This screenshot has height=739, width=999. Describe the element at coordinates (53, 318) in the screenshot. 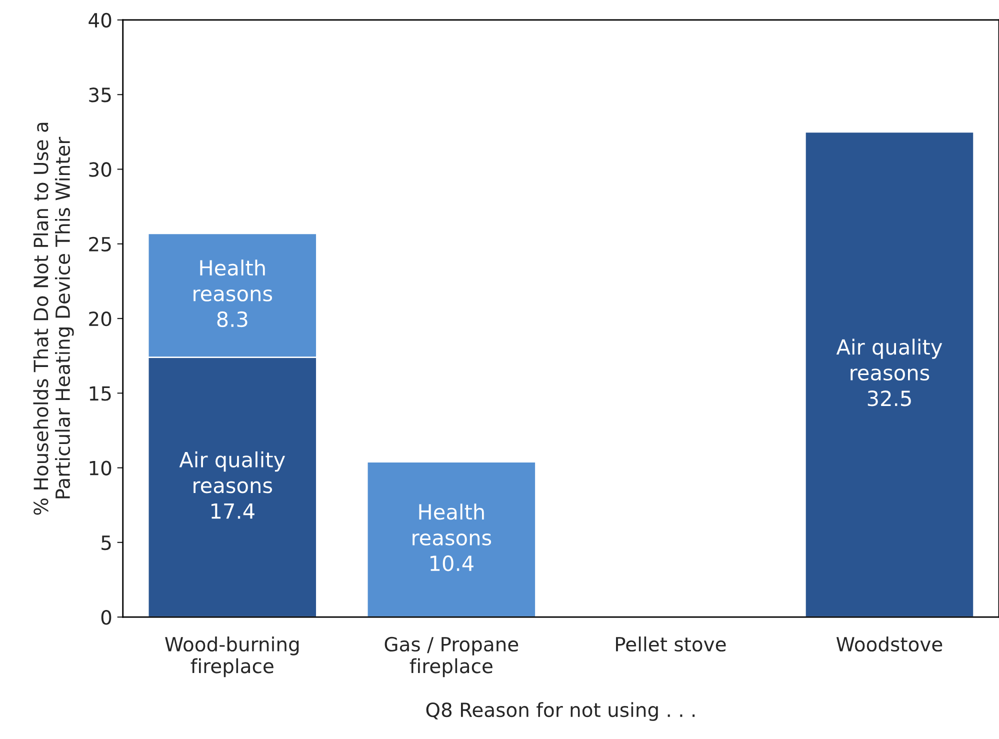

I see `y-axis-title: % Households That Do Not Plan to Use a Particular Heating Device This Winter` at that location.